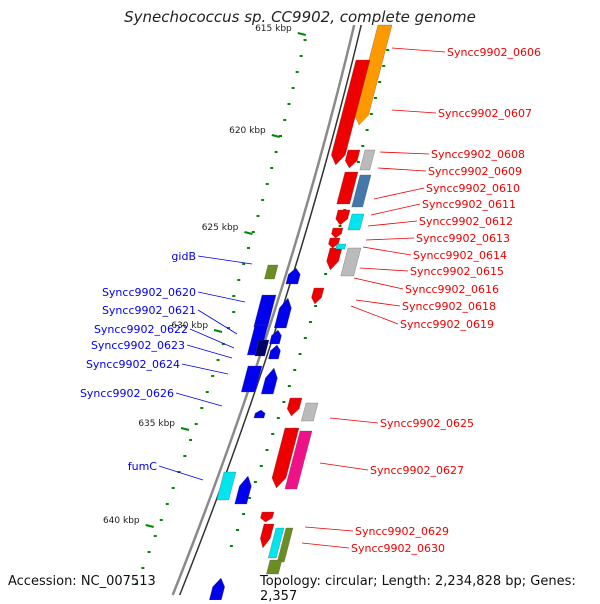 The image size is (600, 604). Describe the element at coordinates (457, 271) in the screenshot. I see `gene-label-right: Syncc9902_0615` at that location.